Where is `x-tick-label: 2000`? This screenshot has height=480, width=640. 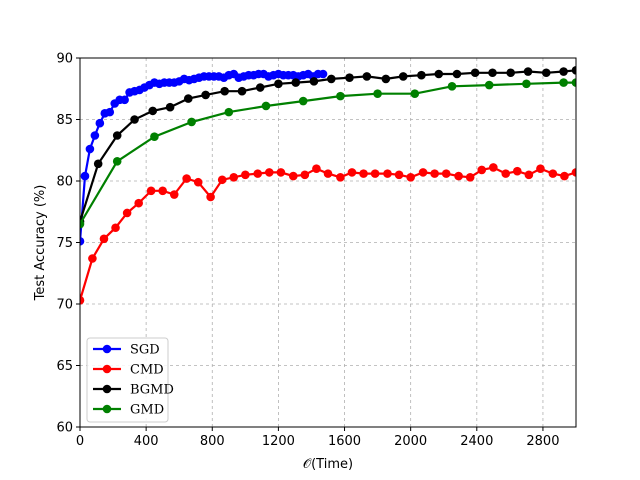
x-tick-label: 2000 is located at coordinates (410, 441).